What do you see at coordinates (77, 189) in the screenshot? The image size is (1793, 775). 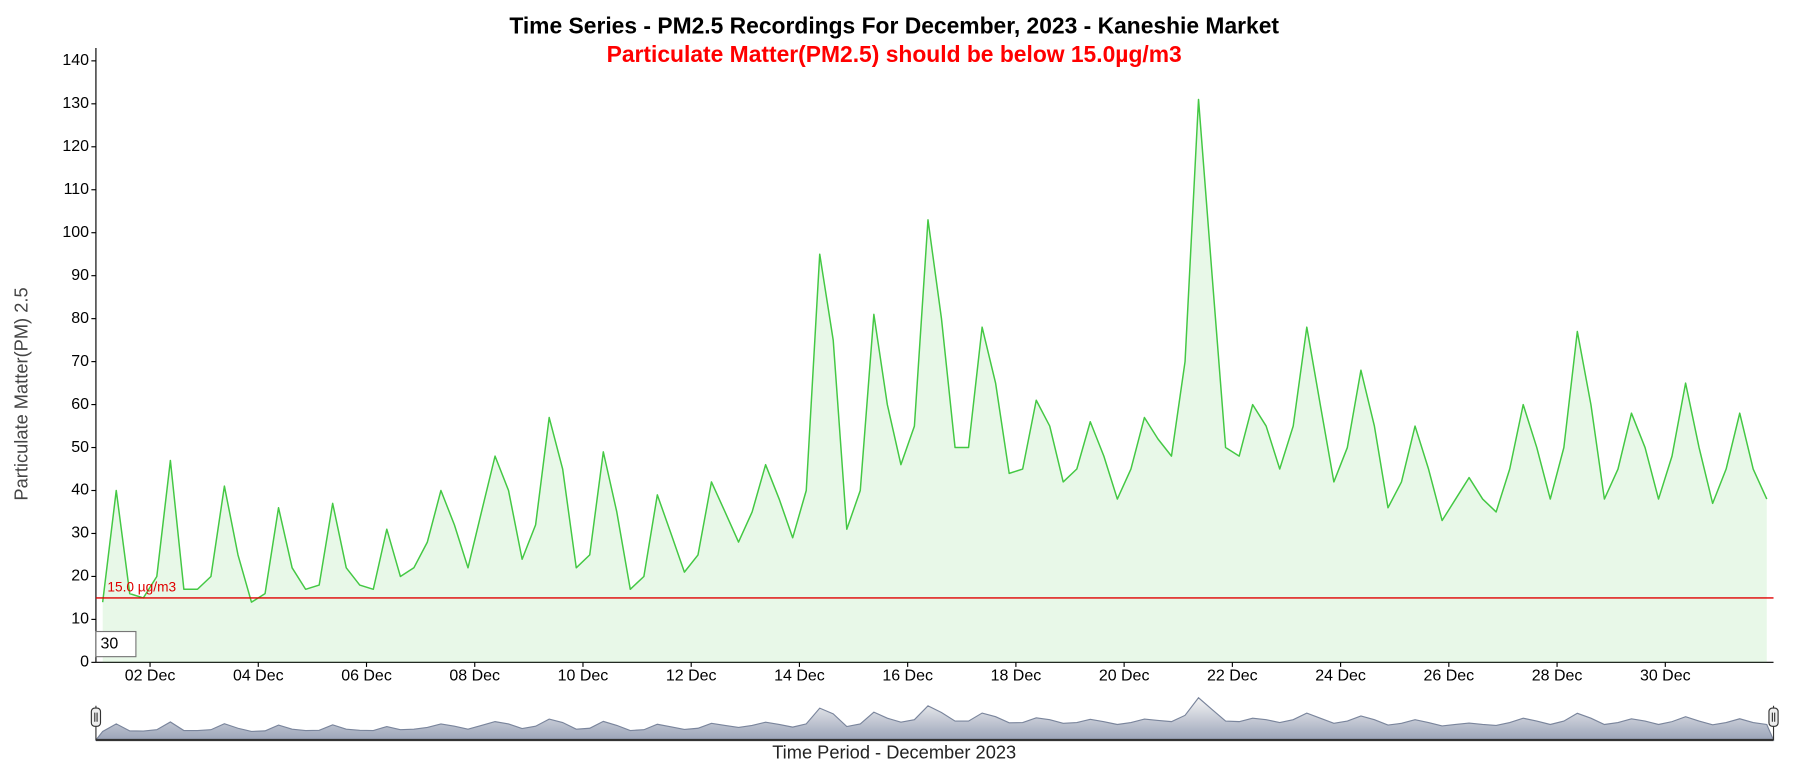 I see `y-tick-label: 110` at bounding box center [77, 189].